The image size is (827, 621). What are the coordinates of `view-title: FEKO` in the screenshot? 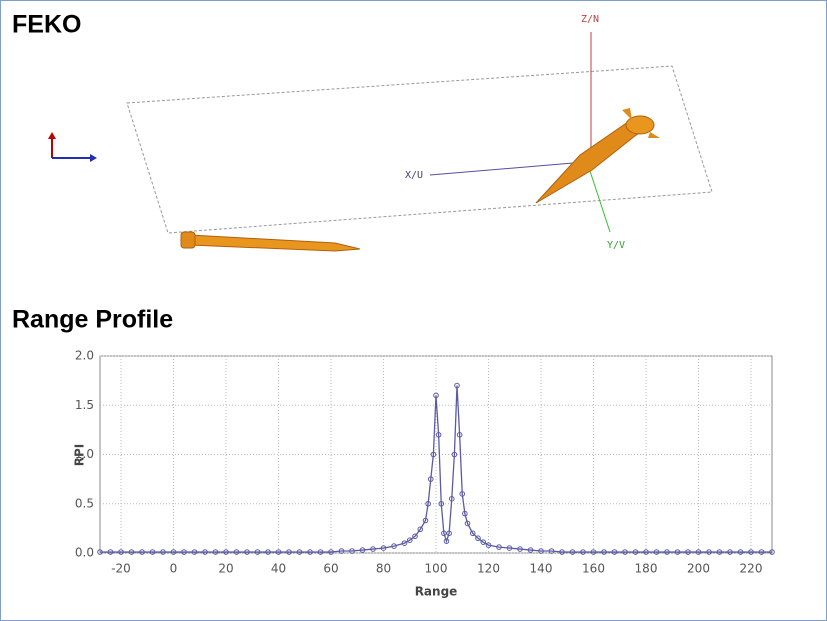 It's located at (46, 25).